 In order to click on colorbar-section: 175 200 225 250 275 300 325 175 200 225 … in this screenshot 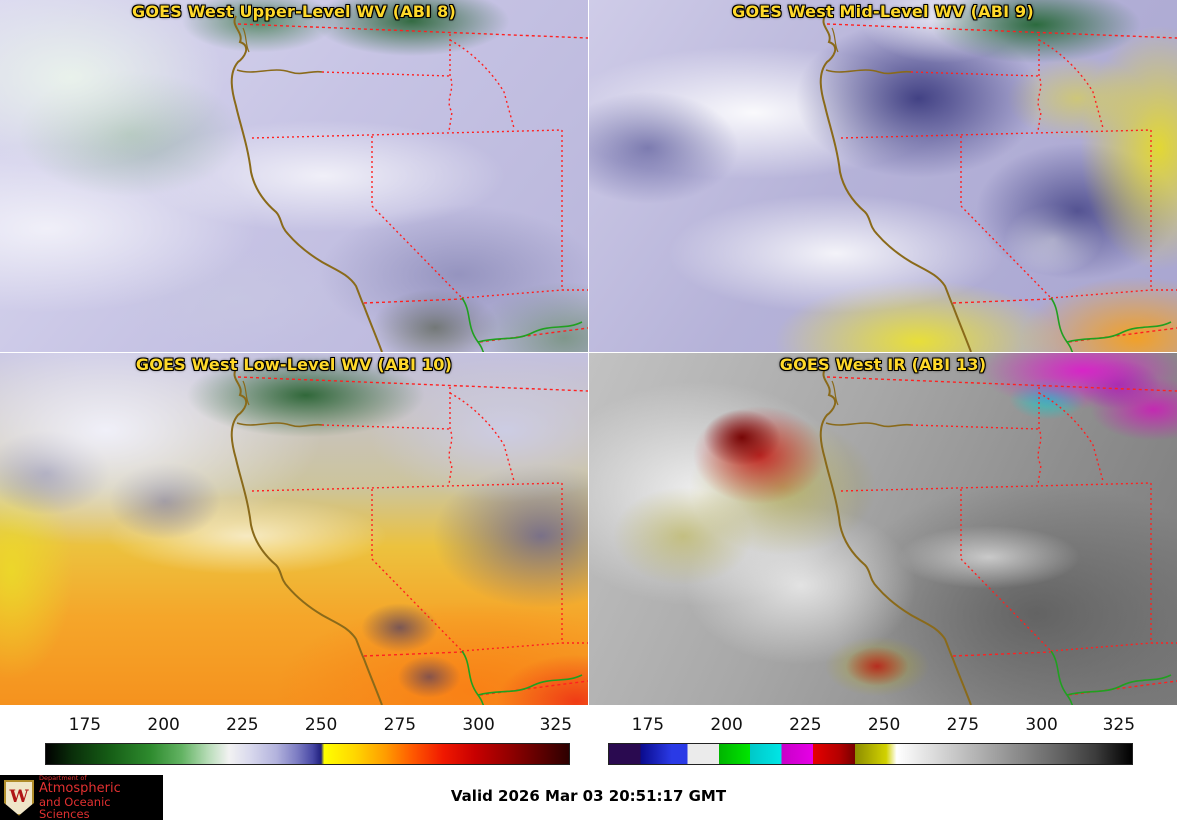, I will do `click(588, 740)`.